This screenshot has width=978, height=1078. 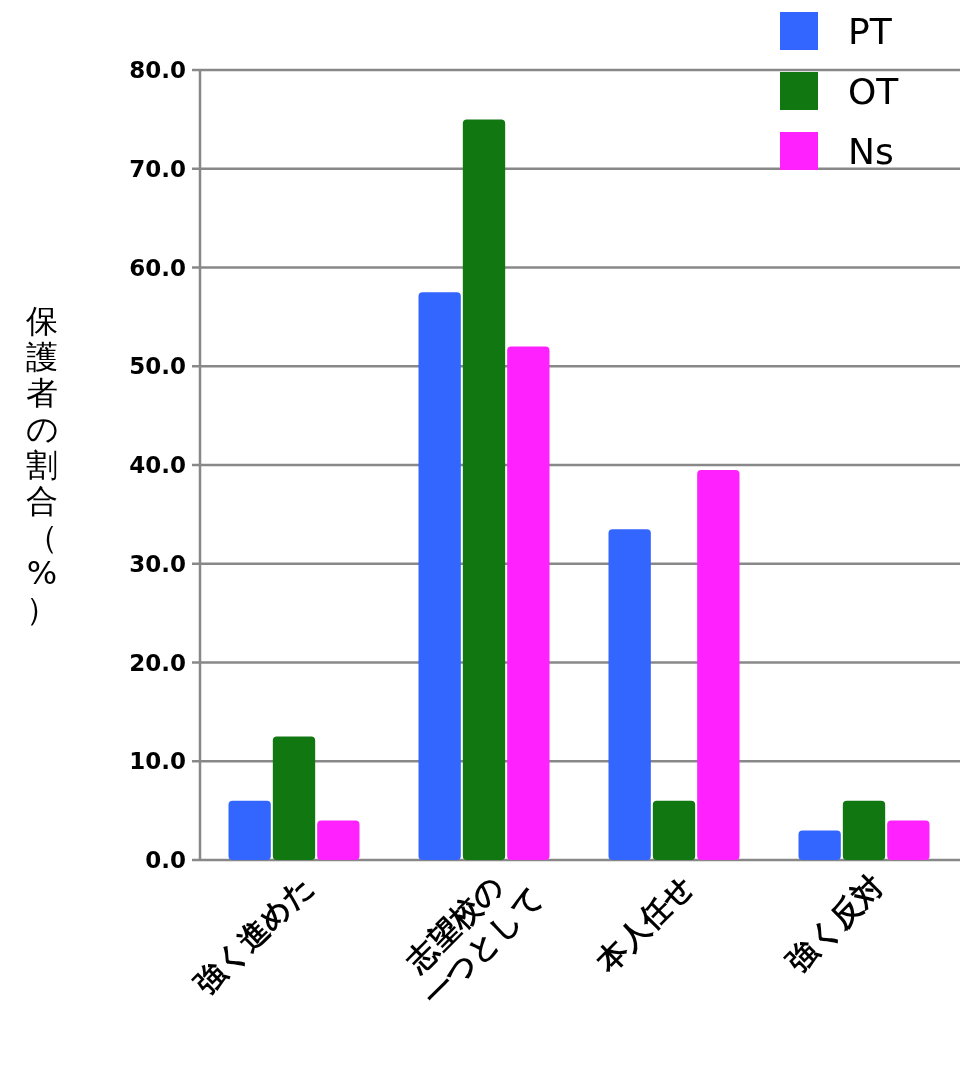 What do you see at coordinates (874, 91) in the screenshot?
I see `legend-label: OT` at bounding box center [874, 91].